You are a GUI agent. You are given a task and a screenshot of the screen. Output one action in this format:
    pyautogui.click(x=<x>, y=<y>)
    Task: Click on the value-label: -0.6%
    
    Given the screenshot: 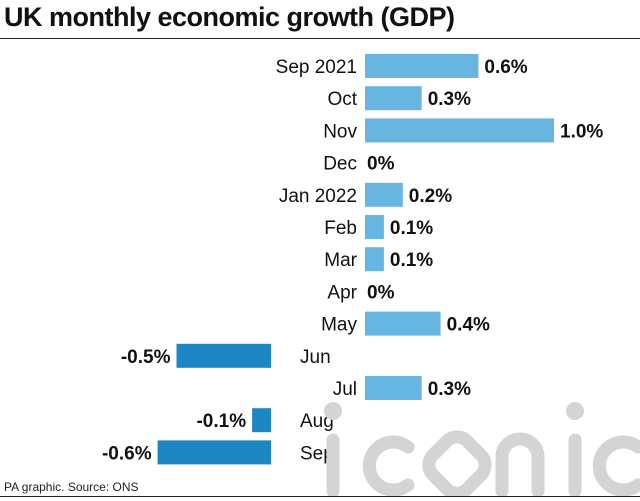 What is the action you would take?
    pyautogui.click(x=127, y=453)
    